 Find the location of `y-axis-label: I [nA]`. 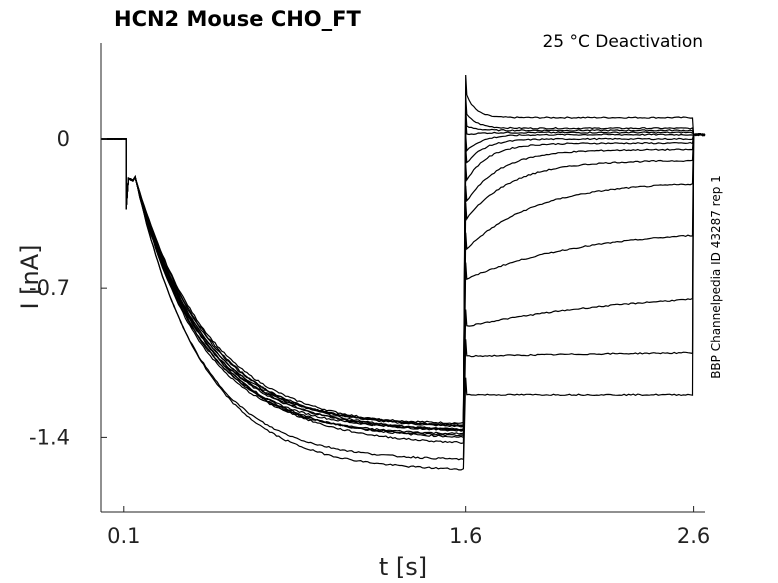

y-axis-label: I [nA] is located at coordinates (30, 276).